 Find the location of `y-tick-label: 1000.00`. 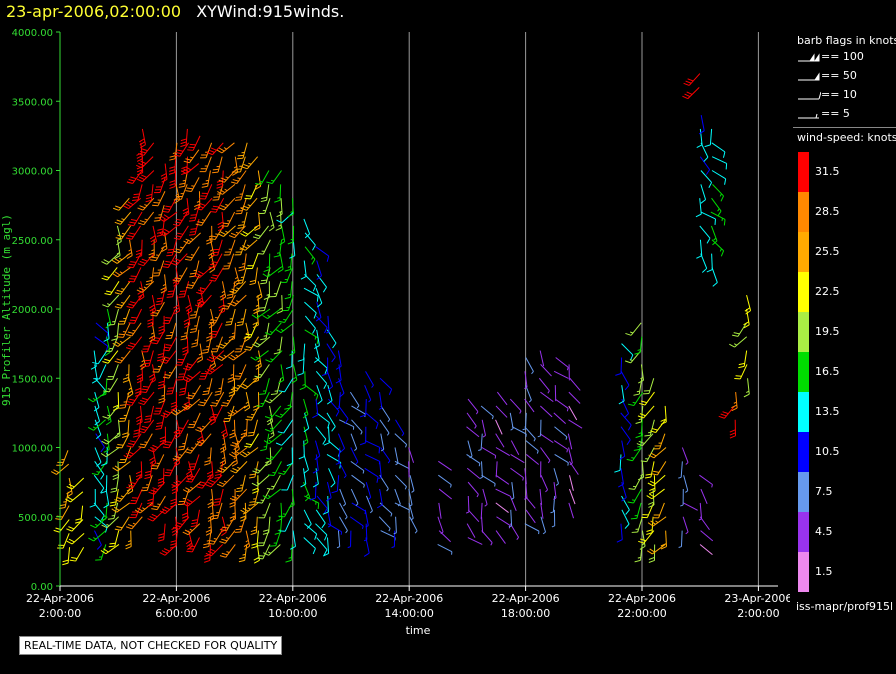

y-tick-label: 1000.00 is located at coordinates (32, 449).